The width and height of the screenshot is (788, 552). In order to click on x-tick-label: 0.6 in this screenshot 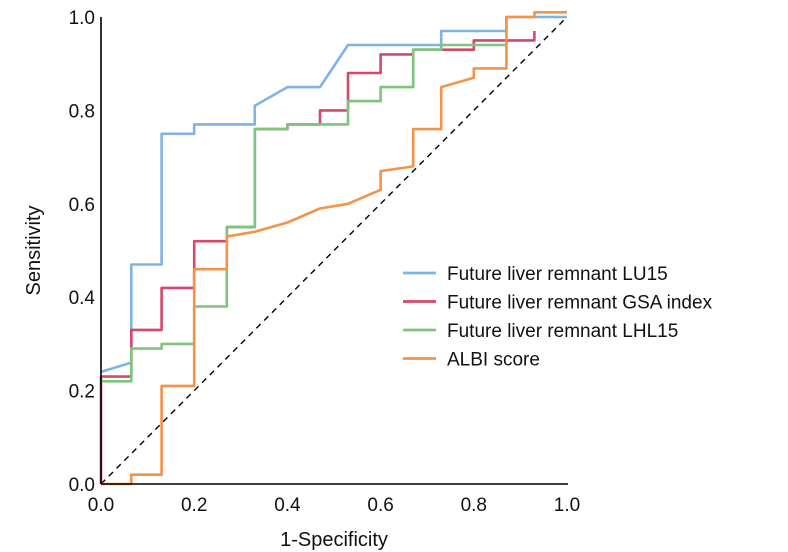, I will do `click(380, 505)`.